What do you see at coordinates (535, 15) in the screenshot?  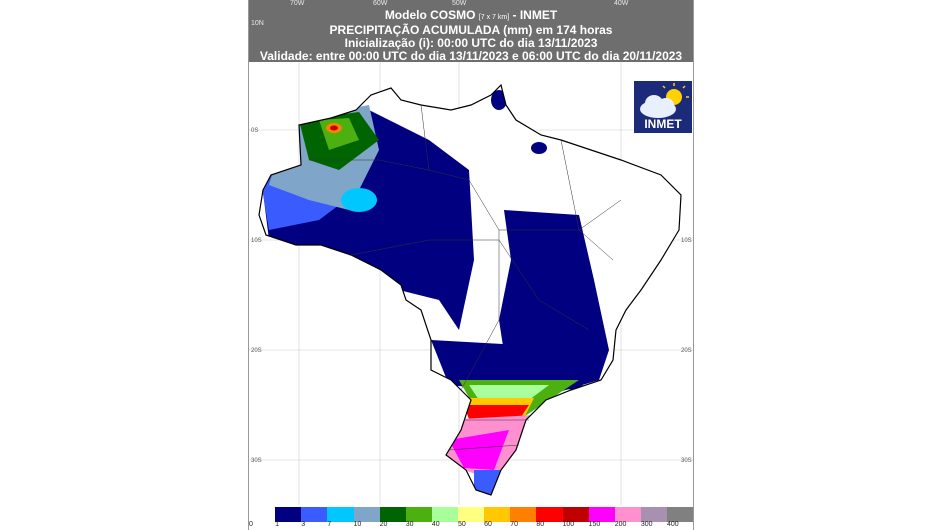 I see `model-source: - INMET` at bounding box center [535, 15].